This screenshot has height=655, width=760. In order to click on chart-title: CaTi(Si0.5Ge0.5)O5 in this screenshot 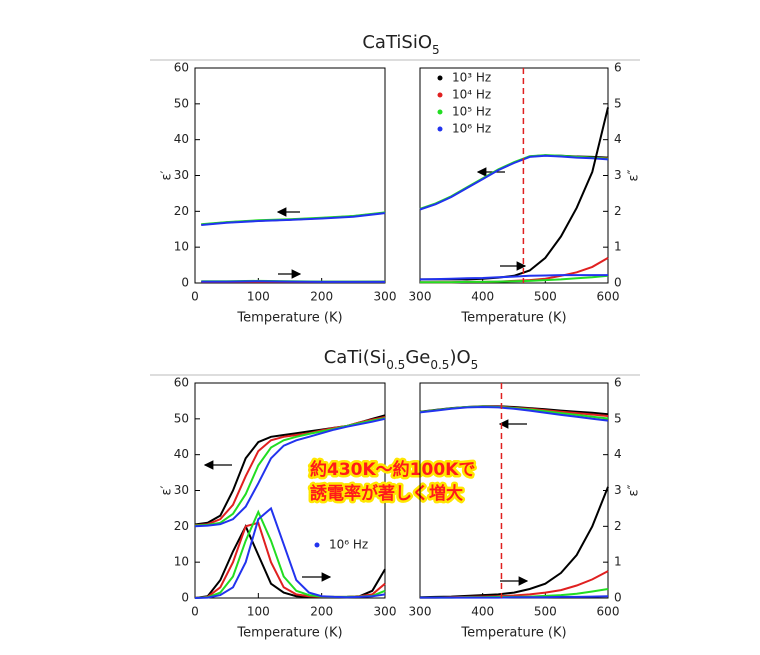, I will do `click(401, 359)`.